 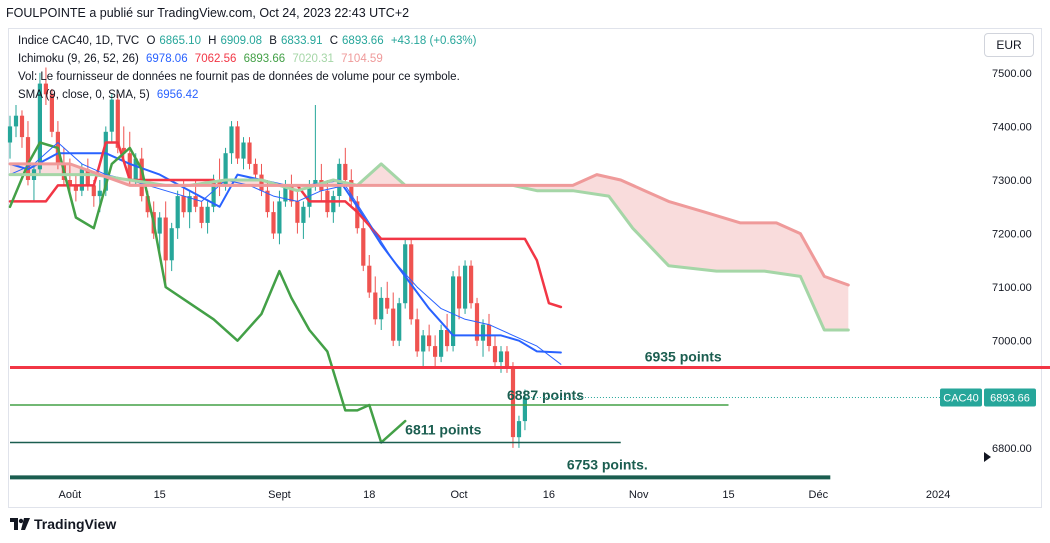 I want to click on currency-button: EUR, so click(x=1009, y=45).